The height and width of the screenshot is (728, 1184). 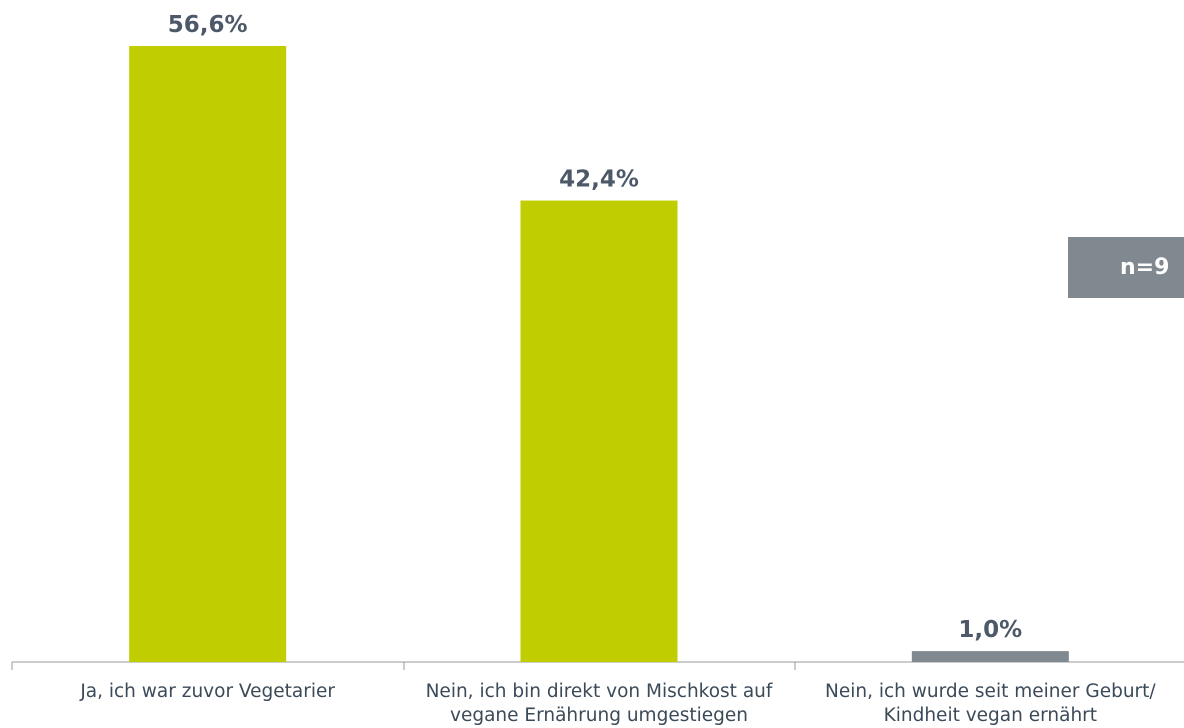 What do you see at coordinates (208, 25) in the screenshot?
I see `value-label: 56,6%` at bounding box center [208, 25].